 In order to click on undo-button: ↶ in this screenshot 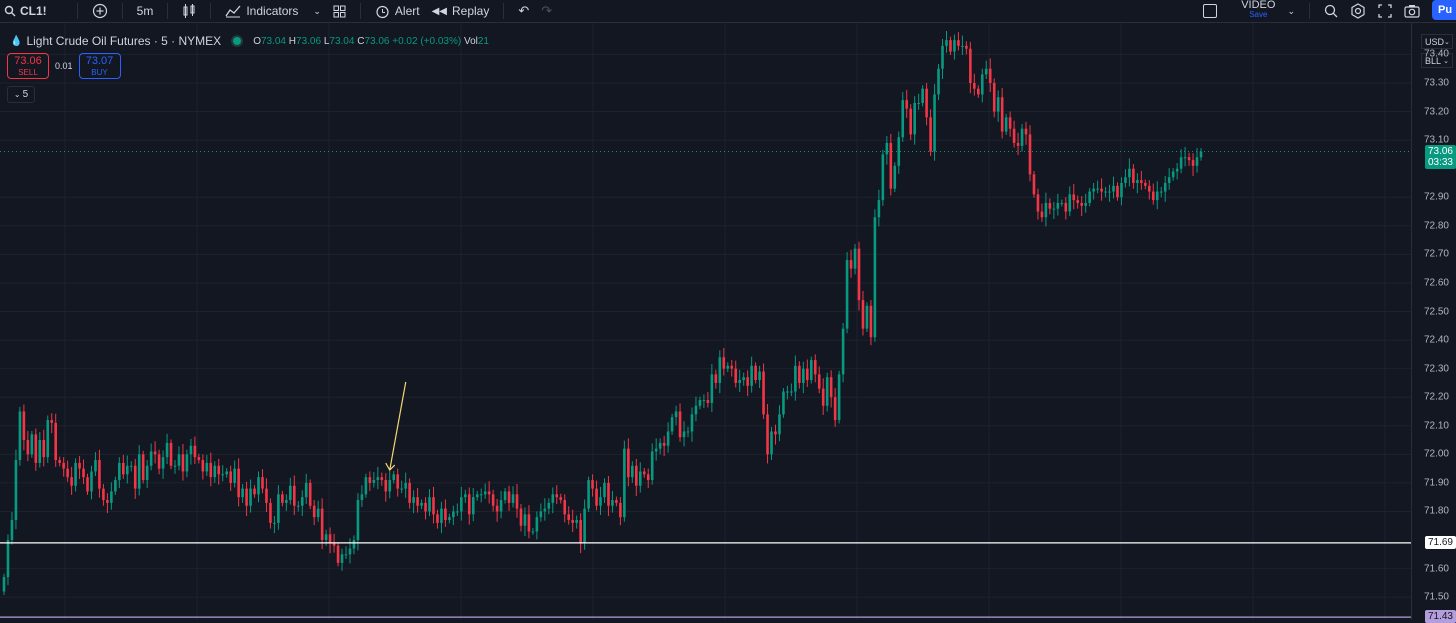, I will do `click(523, 11)`.